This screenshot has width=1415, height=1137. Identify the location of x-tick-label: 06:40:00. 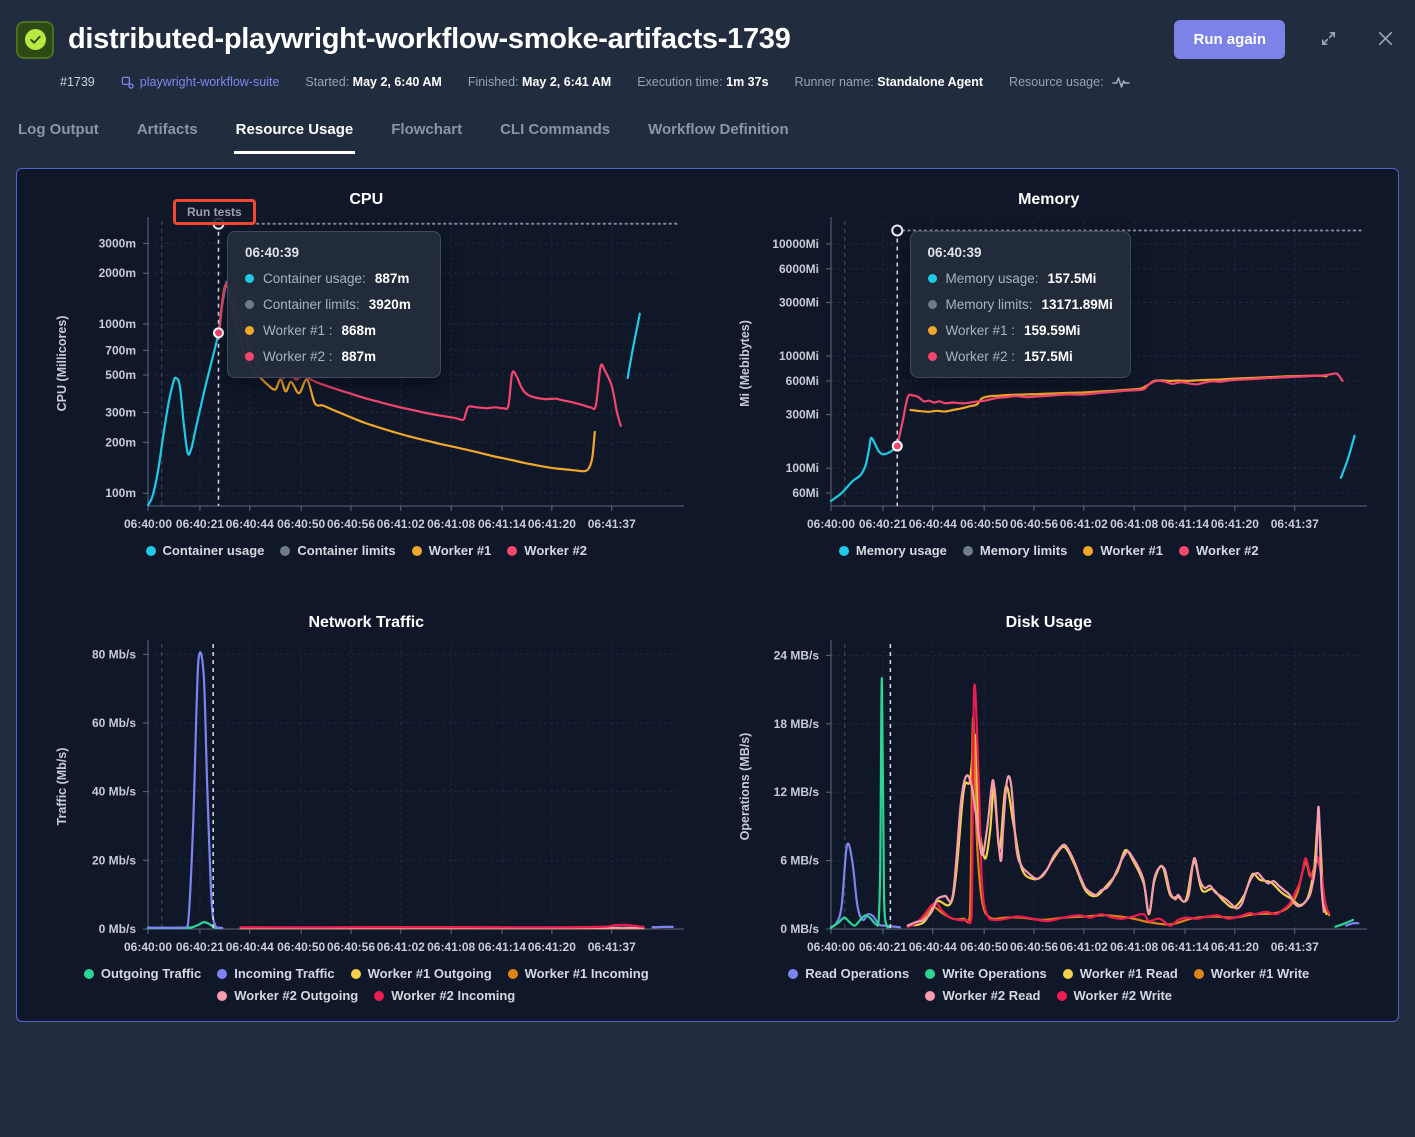
(148, 947).